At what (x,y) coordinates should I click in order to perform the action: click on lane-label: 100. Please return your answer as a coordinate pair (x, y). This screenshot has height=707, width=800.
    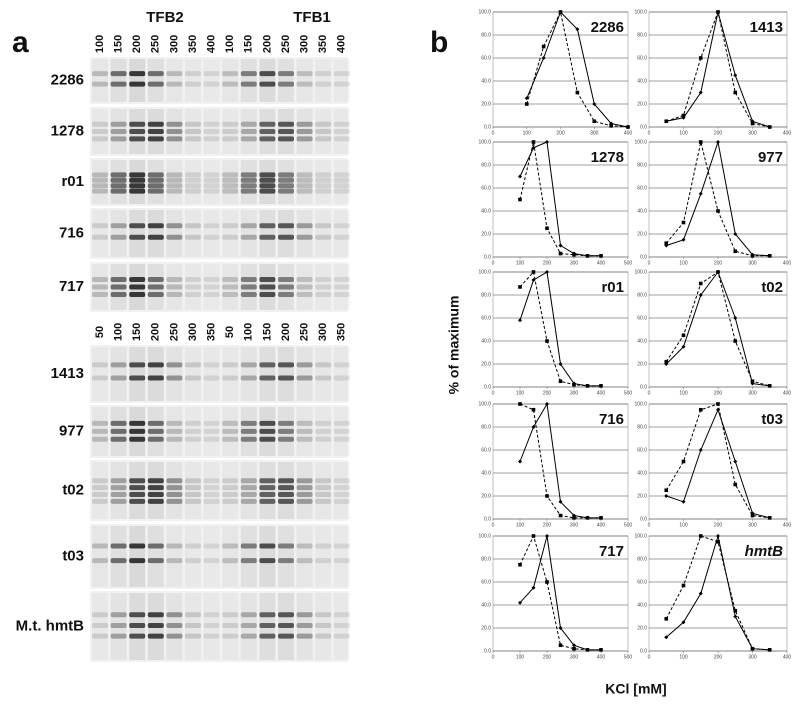
    Looking at the image, I should click on (230, 44).